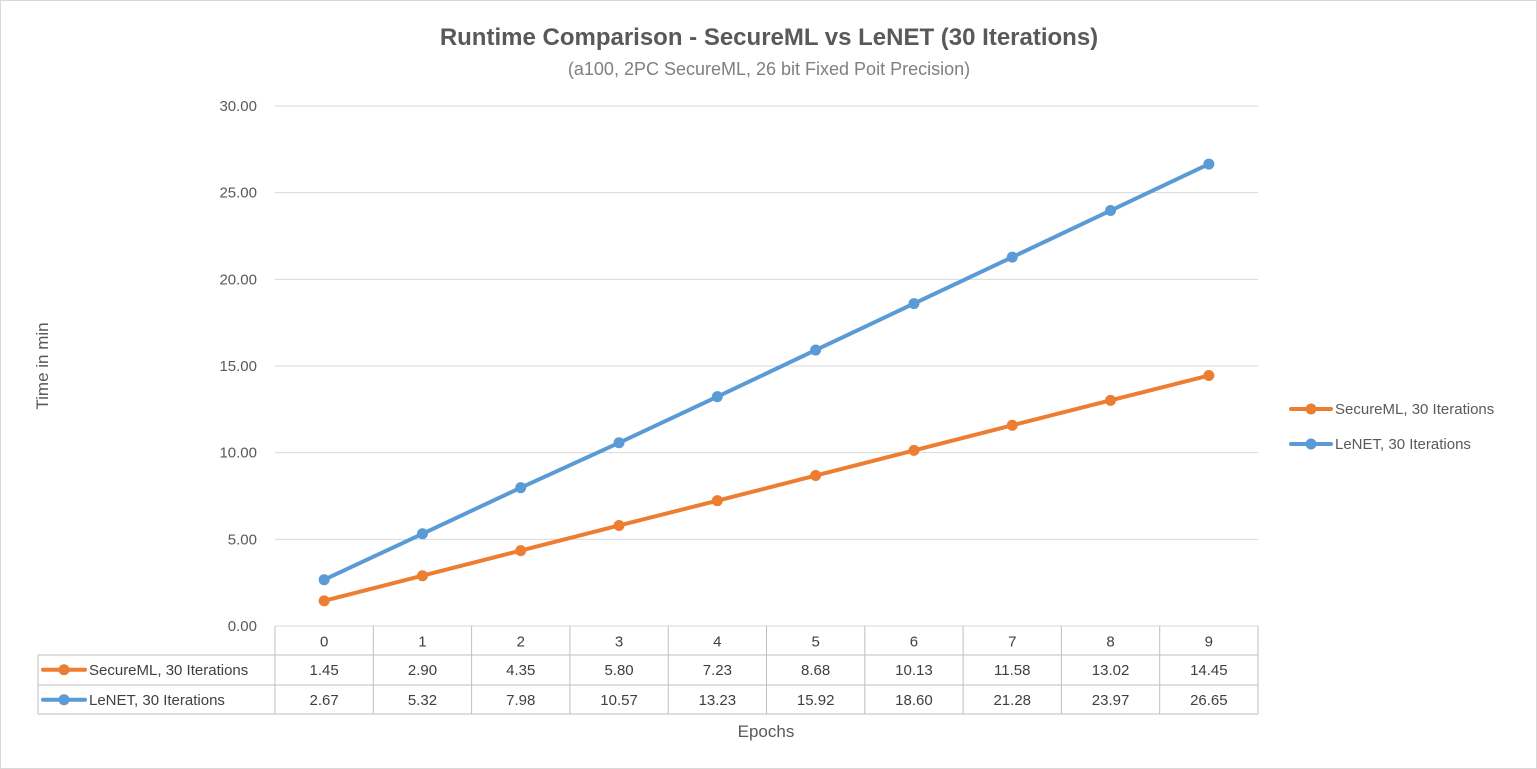  Describe the element at coordinates (717, 670) in the screenshot. I see `data-label: 7.23` at that location.